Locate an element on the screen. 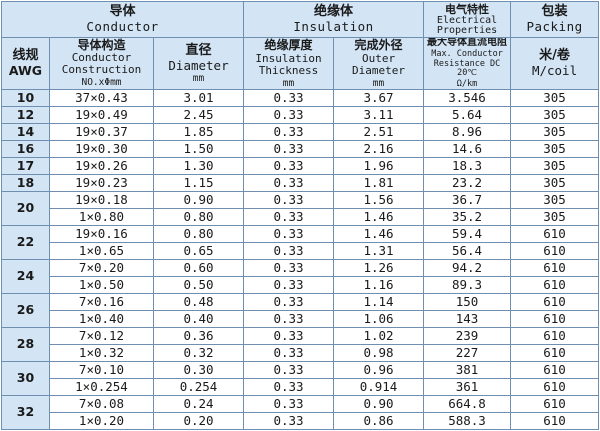 This screenshot has width=600, height=431. construction-cell: 7×0.20 is located at coordinates (101, 268).